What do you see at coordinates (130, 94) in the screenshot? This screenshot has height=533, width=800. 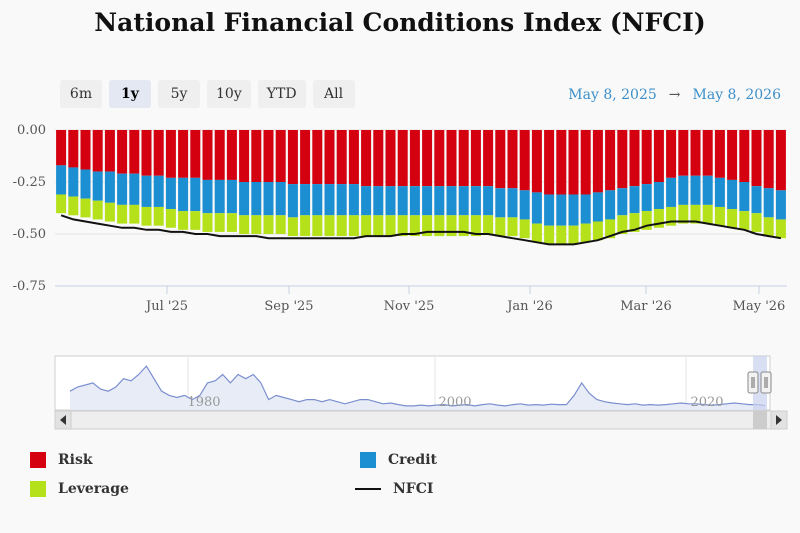 I see `range-button-1y: 1y` at bounding box center [130, 94].